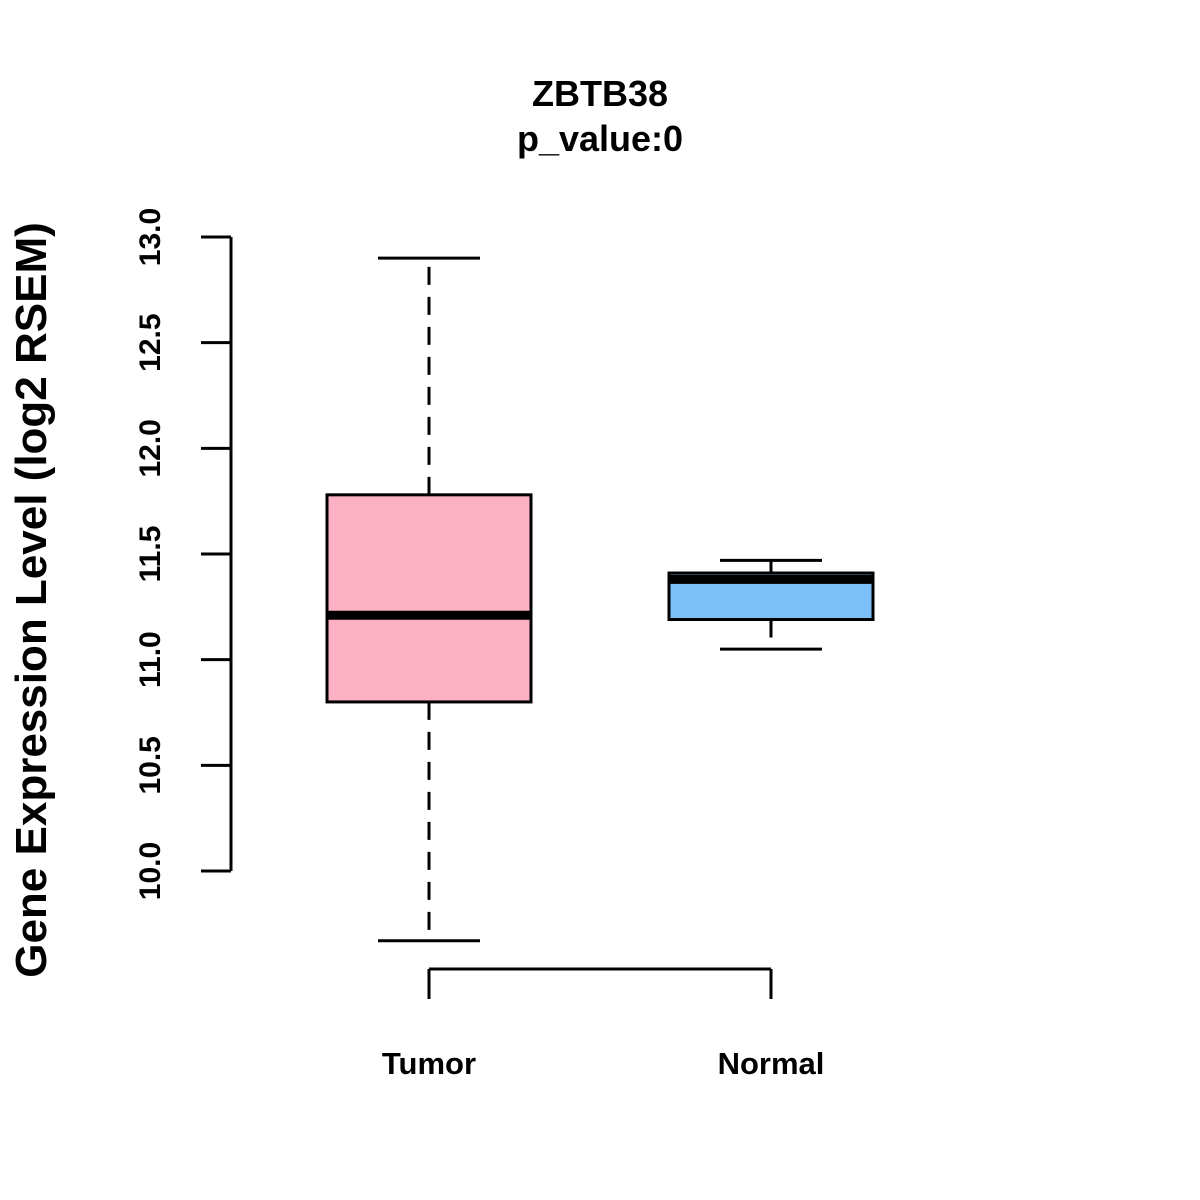  What do you see at coordinates (600, 138) in the screenshot?
I see `chart-subtitle: p_value:0` at bounding box center [600, 138].